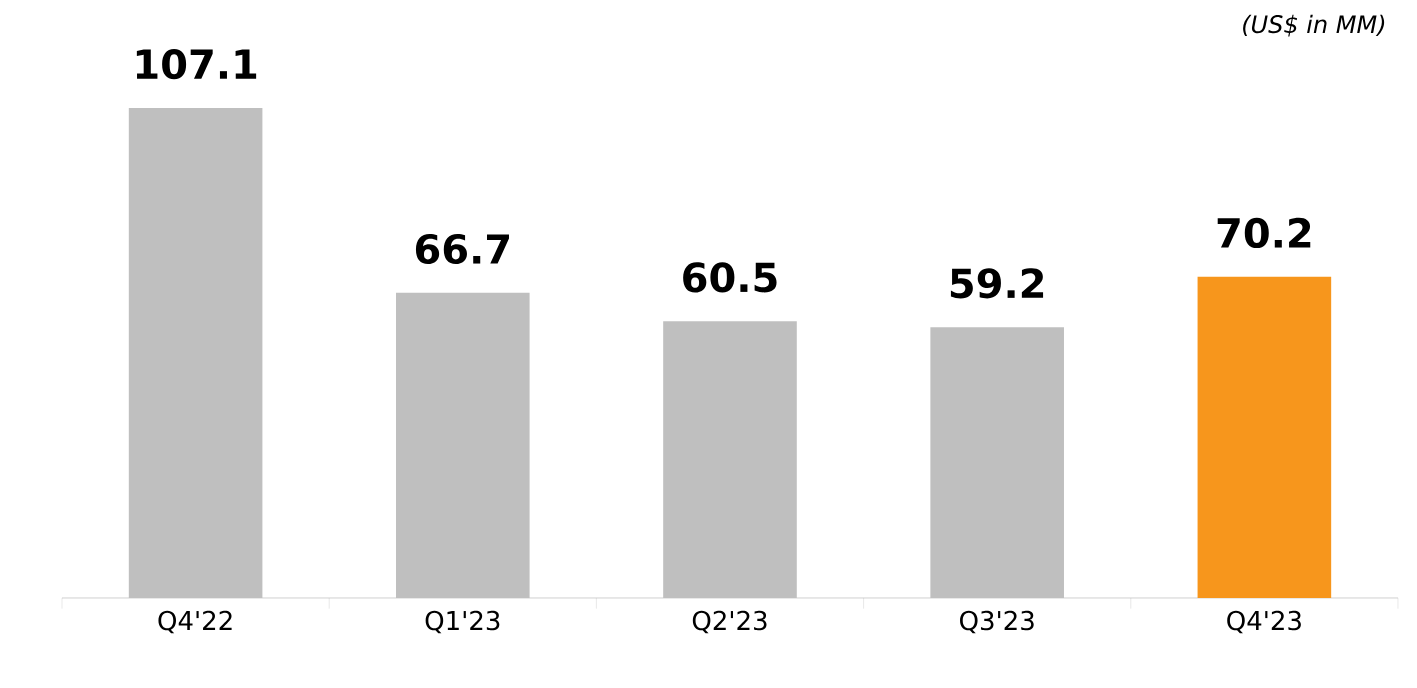  I want to click on data-label: 107.1, so click(196, 64).